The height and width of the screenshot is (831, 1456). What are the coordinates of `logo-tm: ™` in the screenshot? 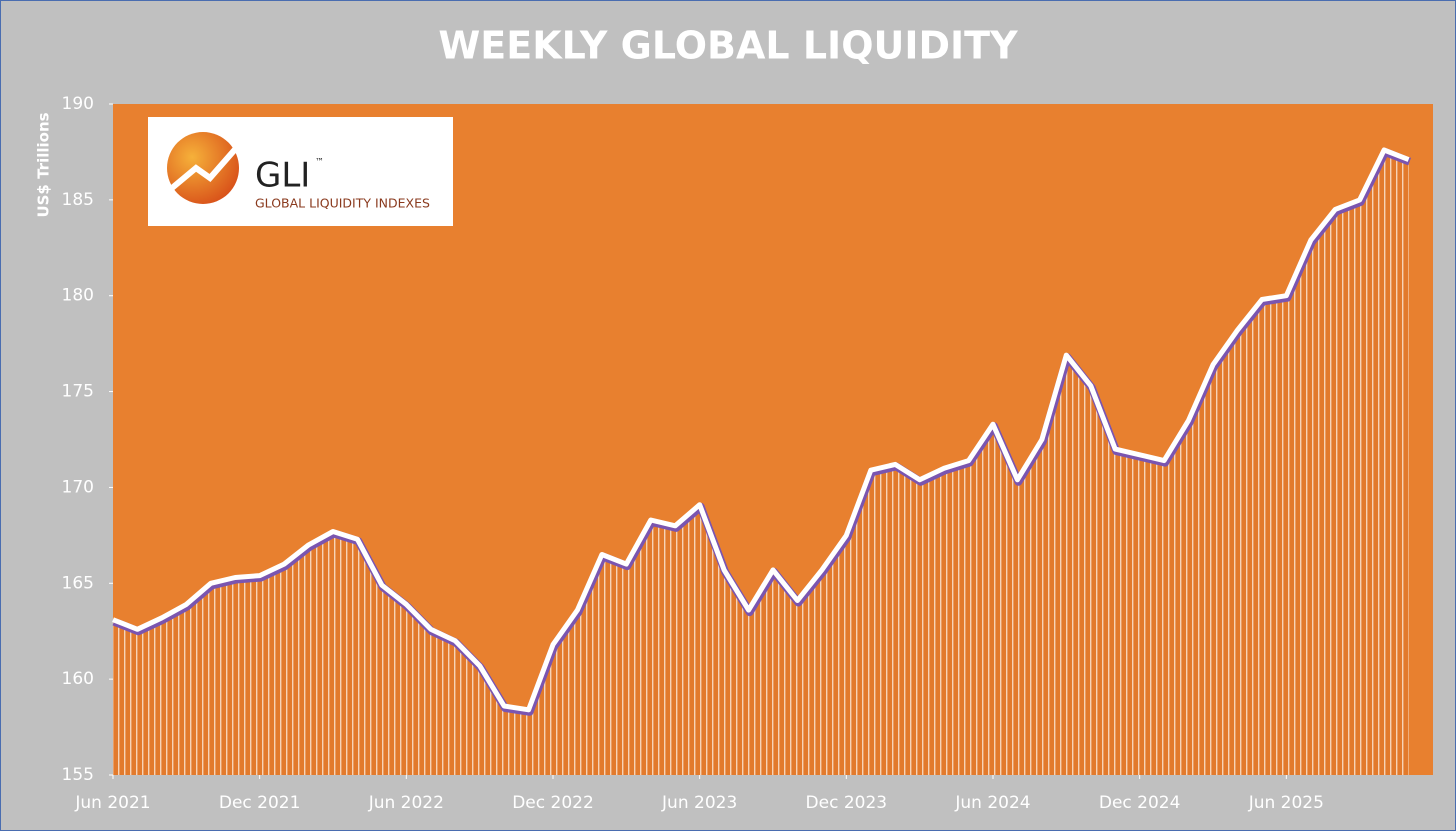 It's located at (319, 163).